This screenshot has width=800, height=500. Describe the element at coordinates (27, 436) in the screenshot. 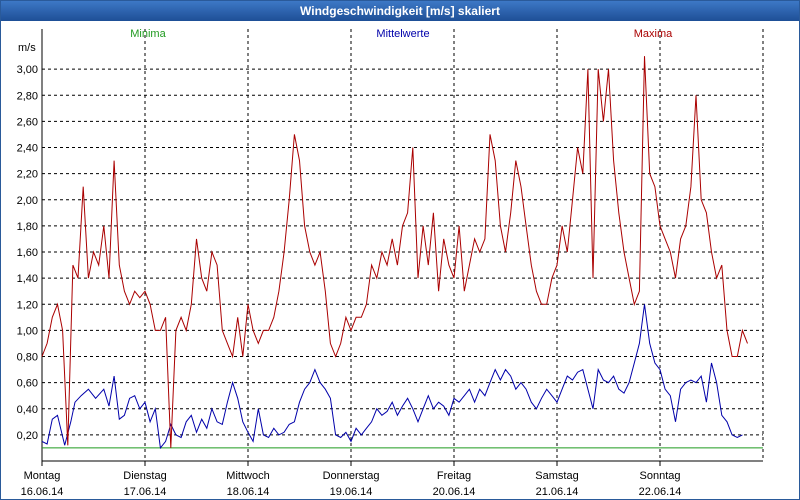

I see `y-tick-label: 0,20` at that location.